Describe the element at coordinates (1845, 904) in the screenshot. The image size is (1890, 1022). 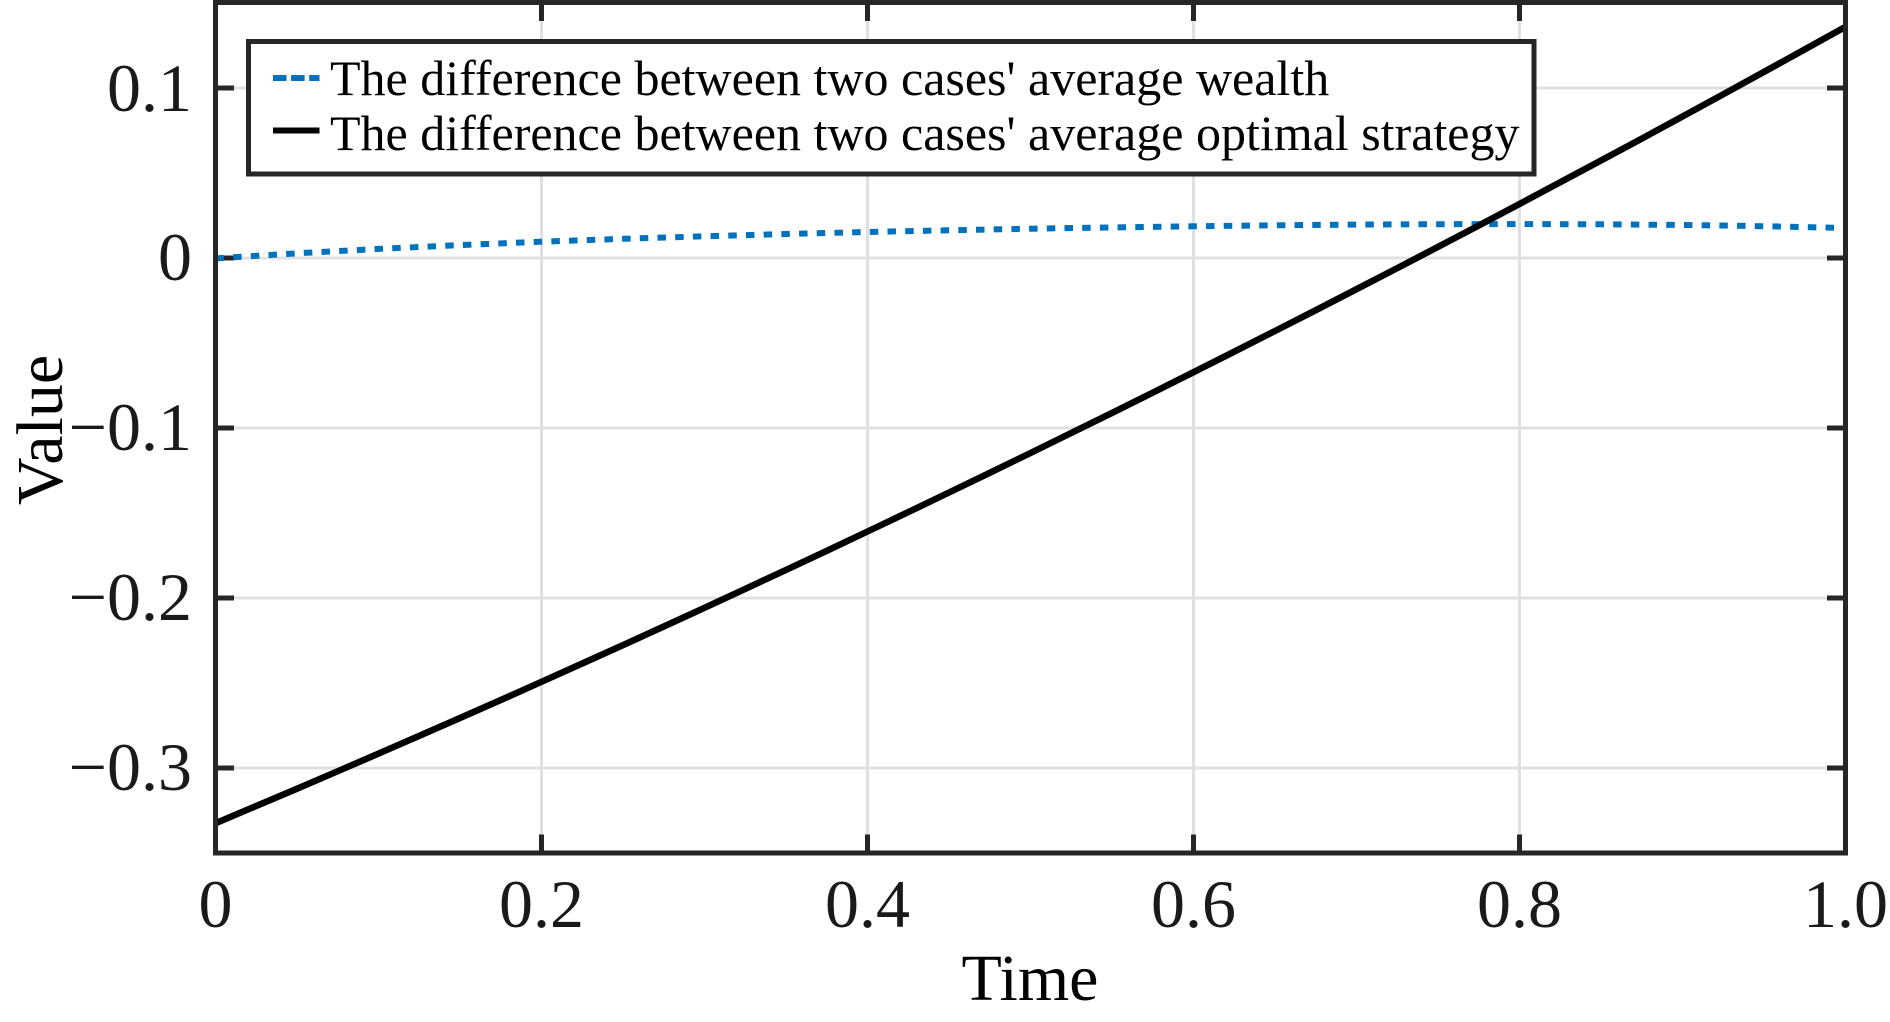
I see `svg-text: 1.0` at that location.